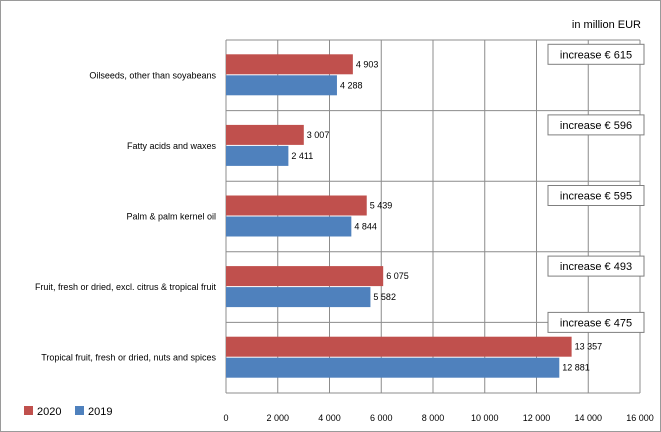 The width and height of the screenshot is (661, 432). I want to click on data-label-2020: 5 439, so click(381, 206).